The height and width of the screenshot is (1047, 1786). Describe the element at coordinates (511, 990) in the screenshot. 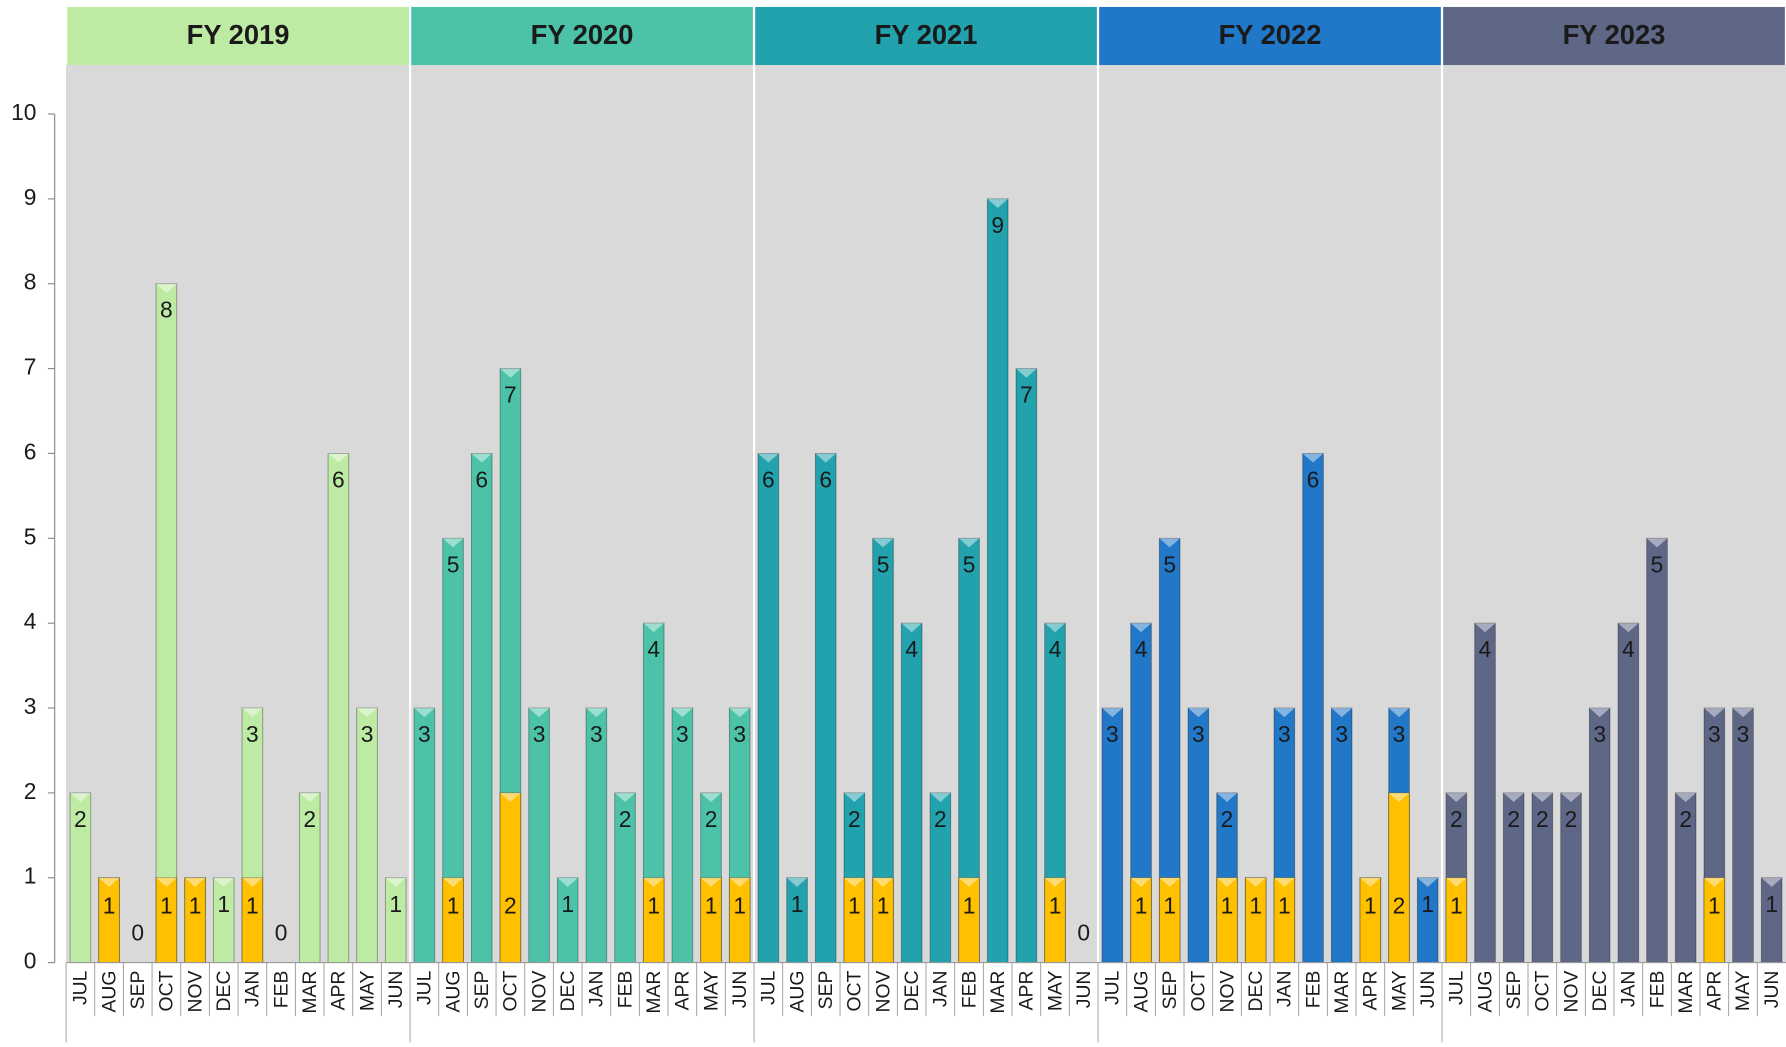

I see `x-tick-label: OCT` at that location.